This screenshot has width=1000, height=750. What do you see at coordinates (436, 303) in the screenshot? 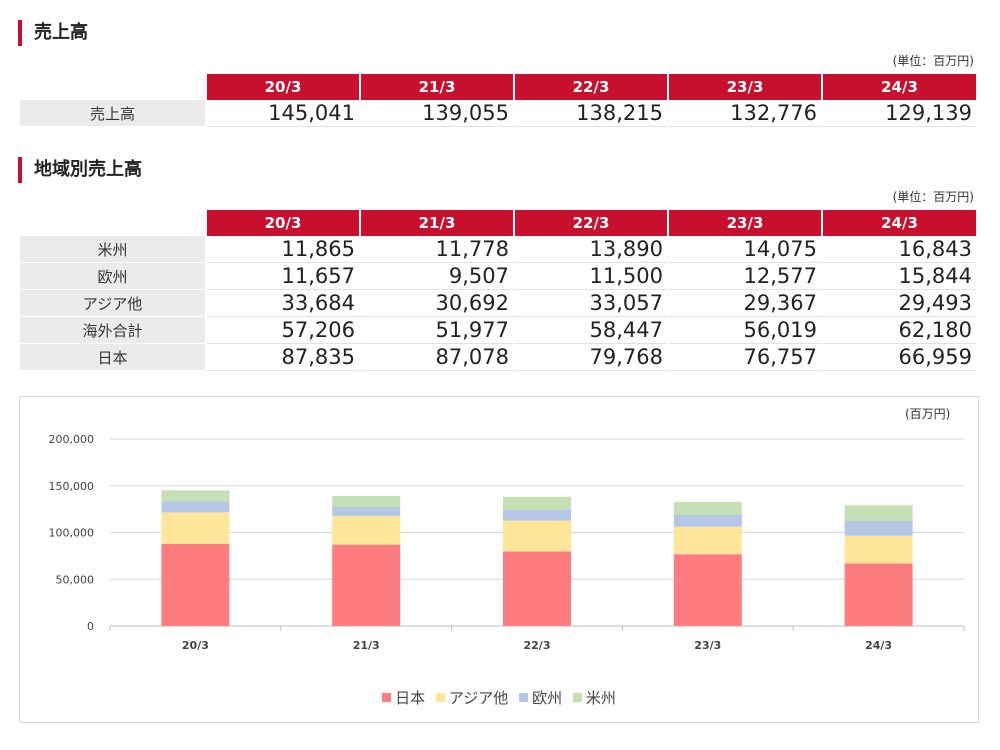
I see `table-cell: 30,692` at bounding box center [436, 303].